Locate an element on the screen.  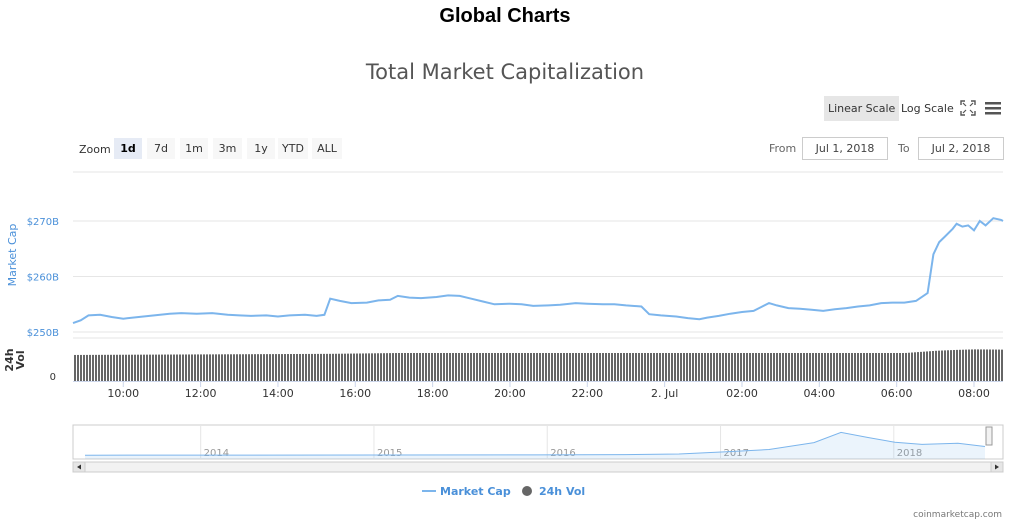
volume-tick-label: 0 is located at coordinates (53, 377).